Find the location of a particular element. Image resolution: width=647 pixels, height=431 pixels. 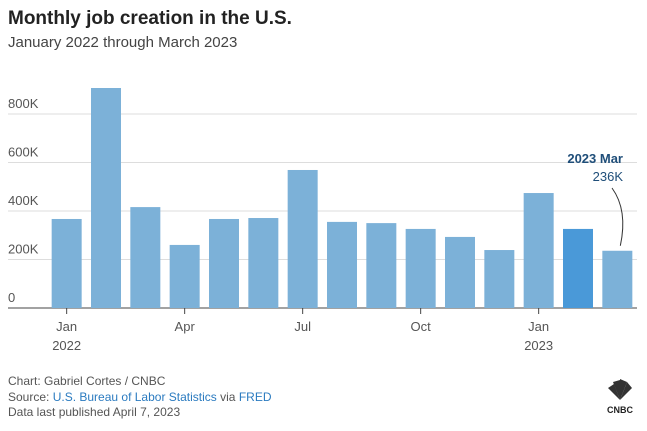

x-tick-label: Jan 2023 is located at coordinates (538, 336).